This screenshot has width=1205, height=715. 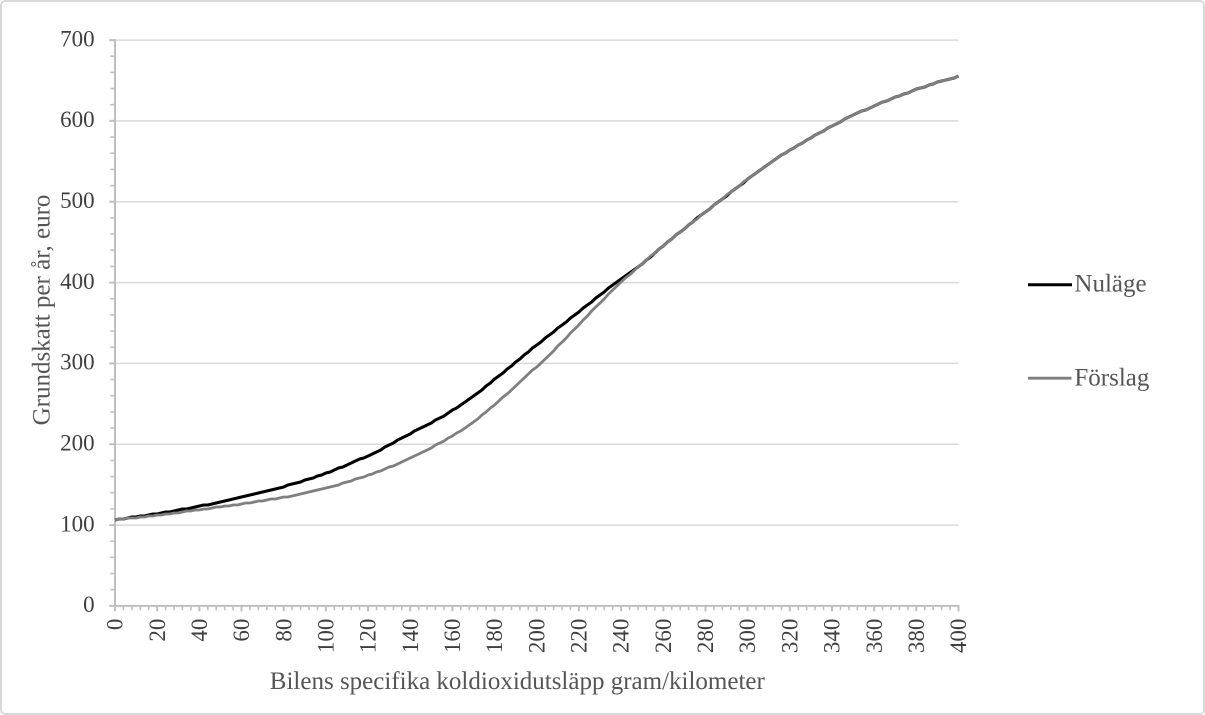 What do you see at coordinates (663, 636) in the screenshot?
I see `svg-text: 260` at bounding box center [663, 636].